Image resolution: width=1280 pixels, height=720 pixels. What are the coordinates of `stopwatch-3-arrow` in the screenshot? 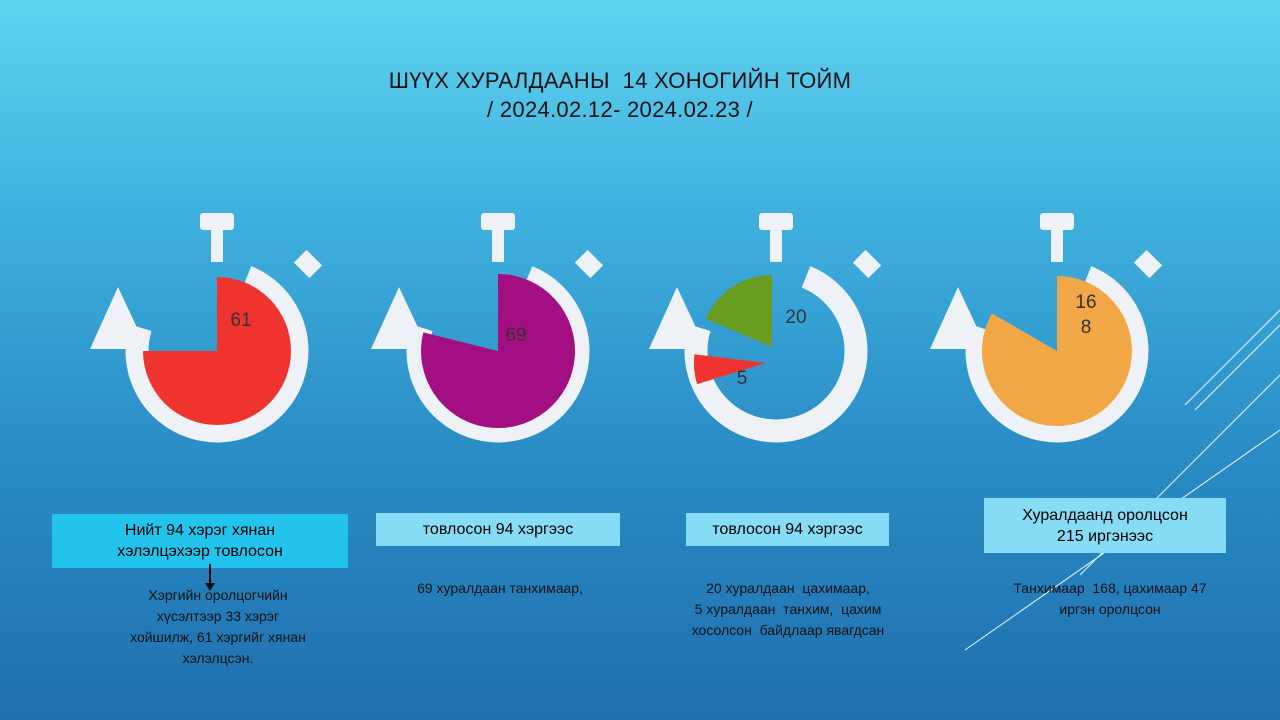 It's located at (677, 318).